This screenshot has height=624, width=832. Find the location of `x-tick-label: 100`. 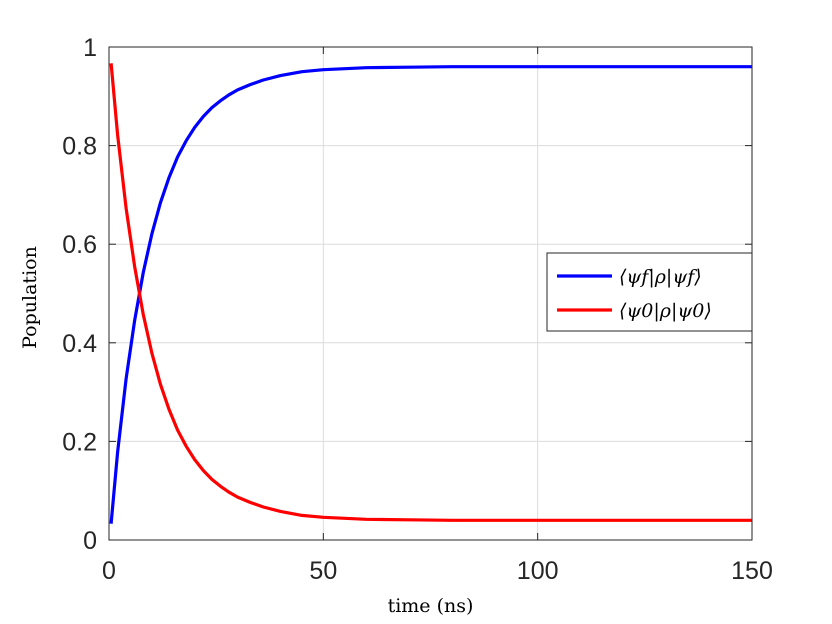

x-tick-label: 100 is located at coordinates (538, 571).